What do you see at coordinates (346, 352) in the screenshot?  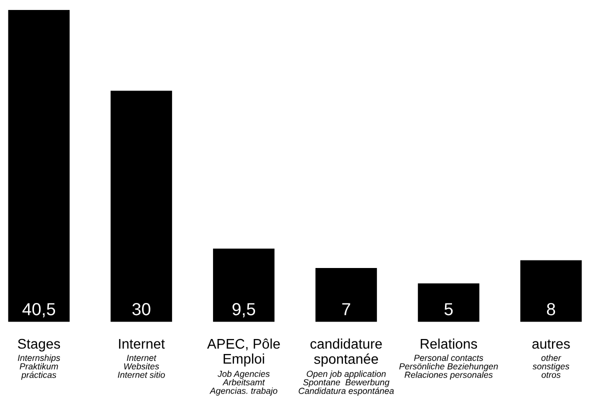 I see `x-tick-label: candidature spontanée` at bounding box center [346, 352].